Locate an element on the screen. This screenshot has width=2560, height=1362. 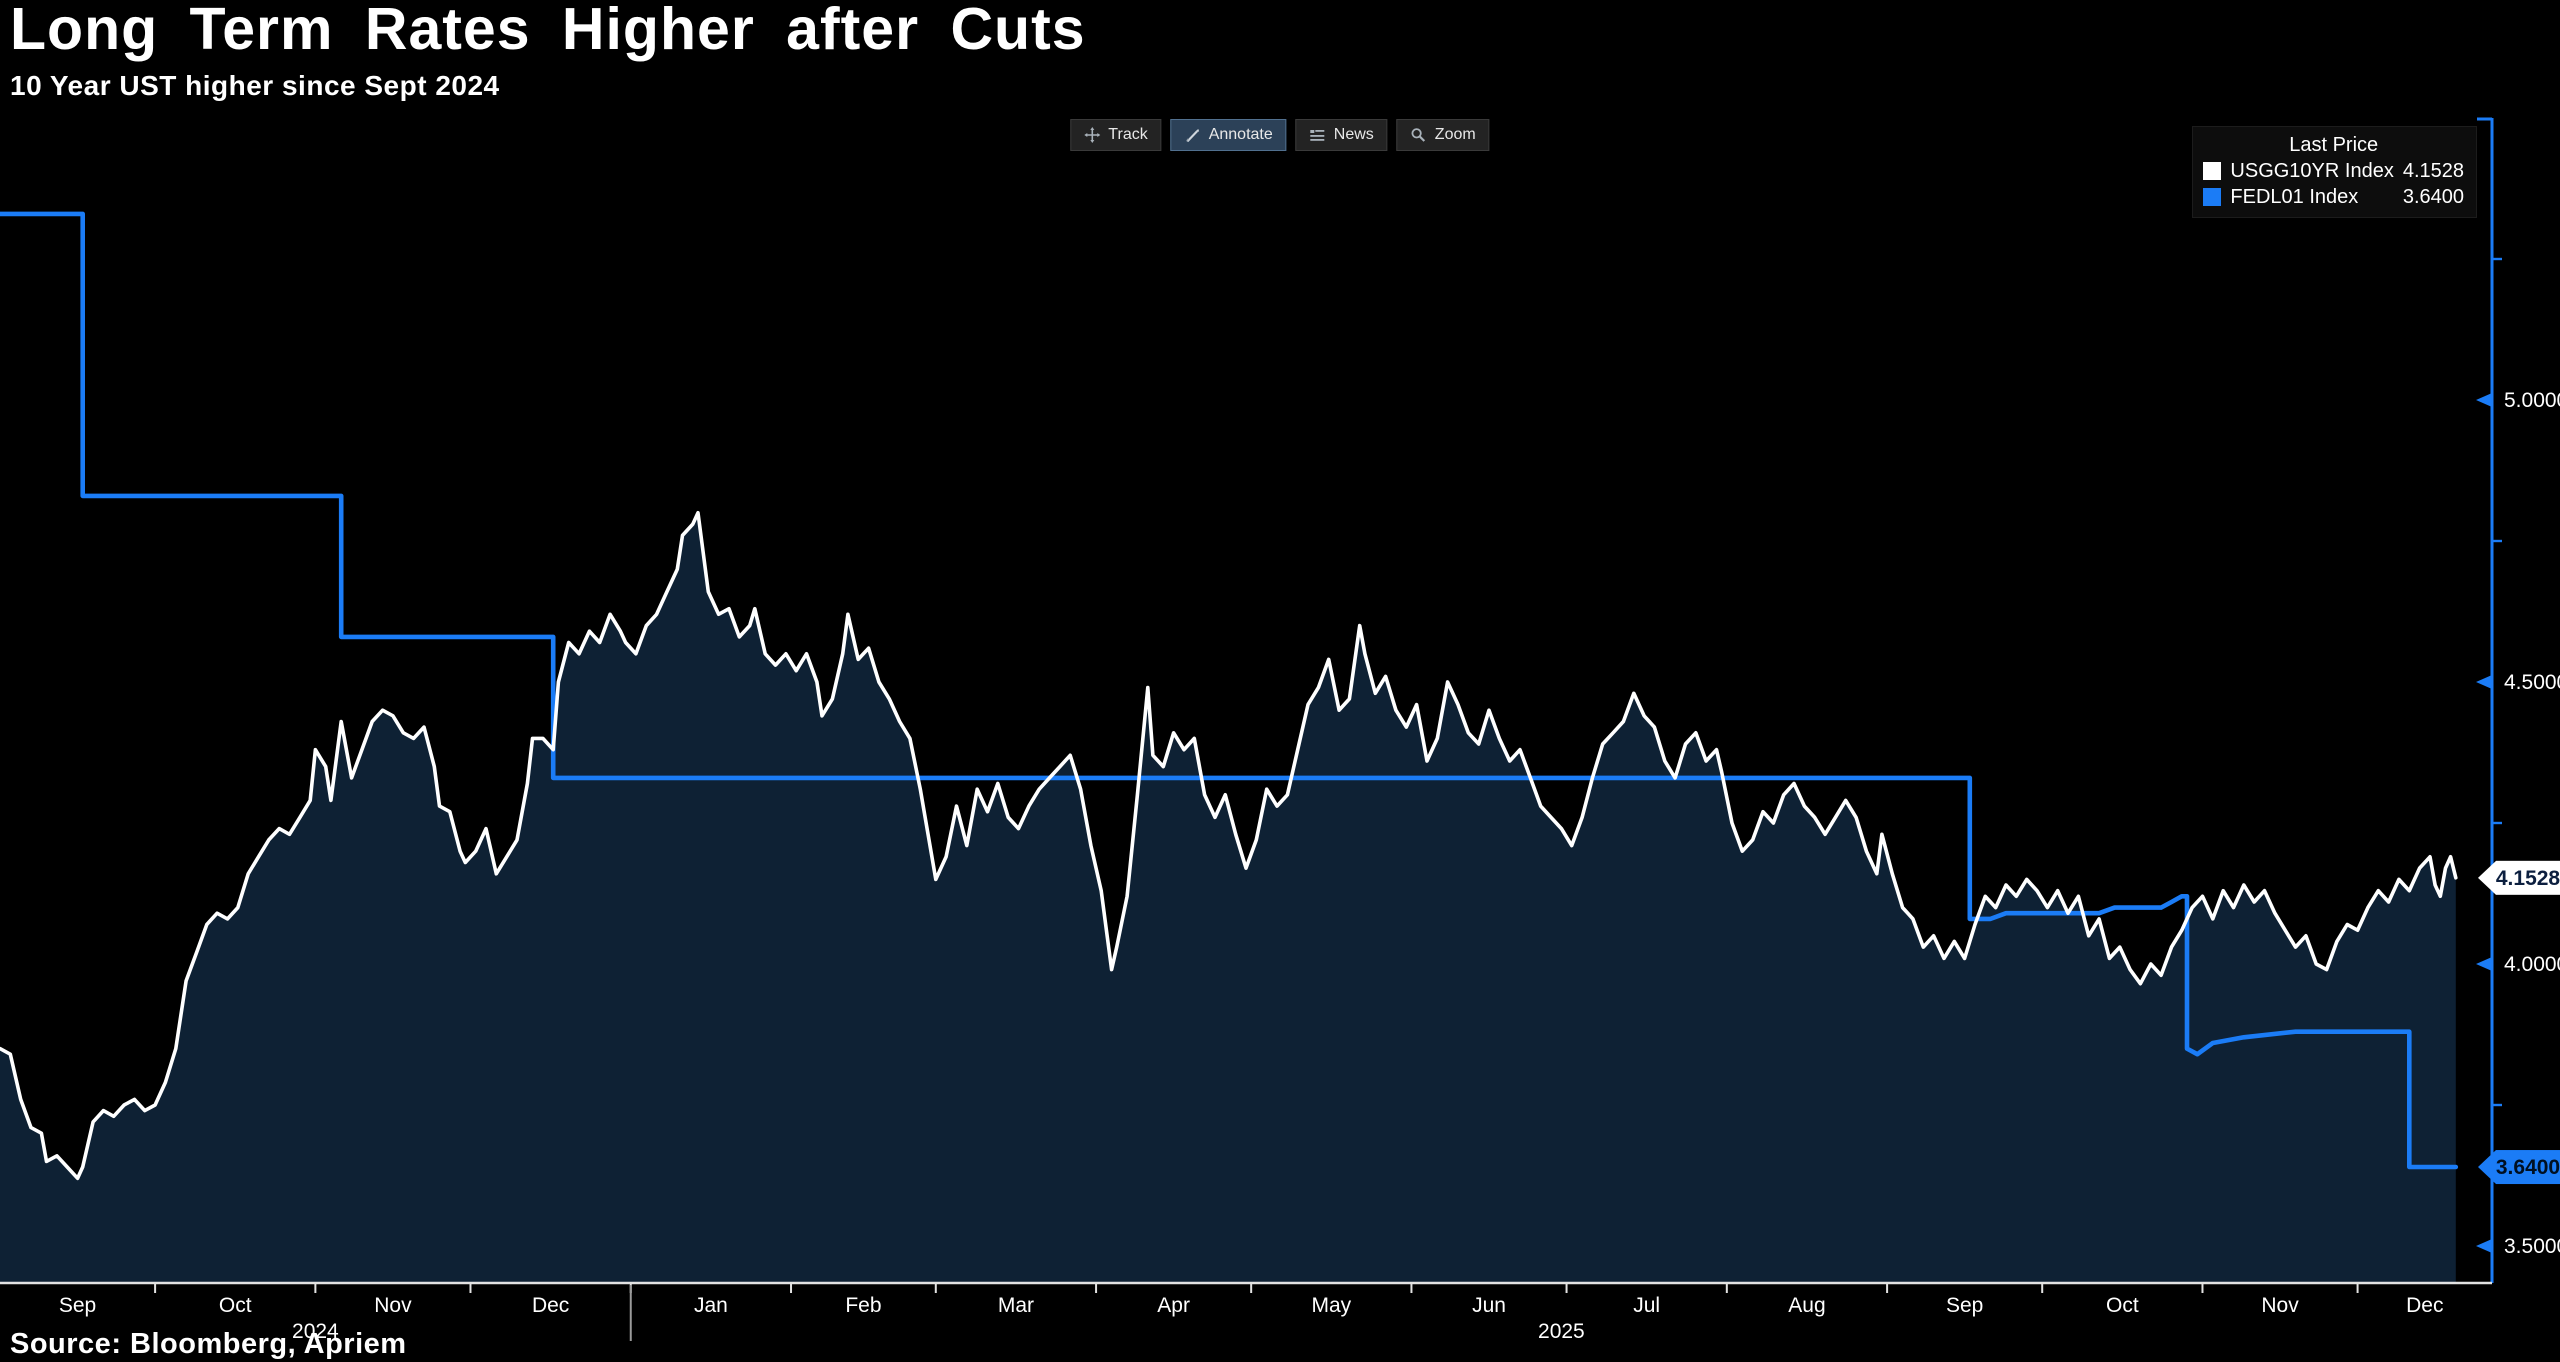
x-year-label: 2025 is located at coordinates (1561, 1331).